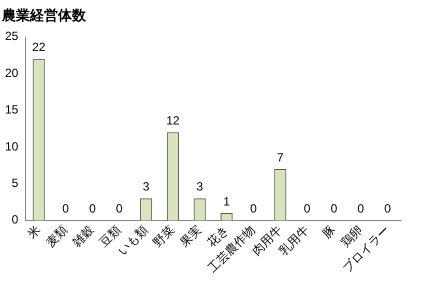 This screenshot has height=281, width=421. I want to click on x-tick-label: 雑穀, so click(83, 236).